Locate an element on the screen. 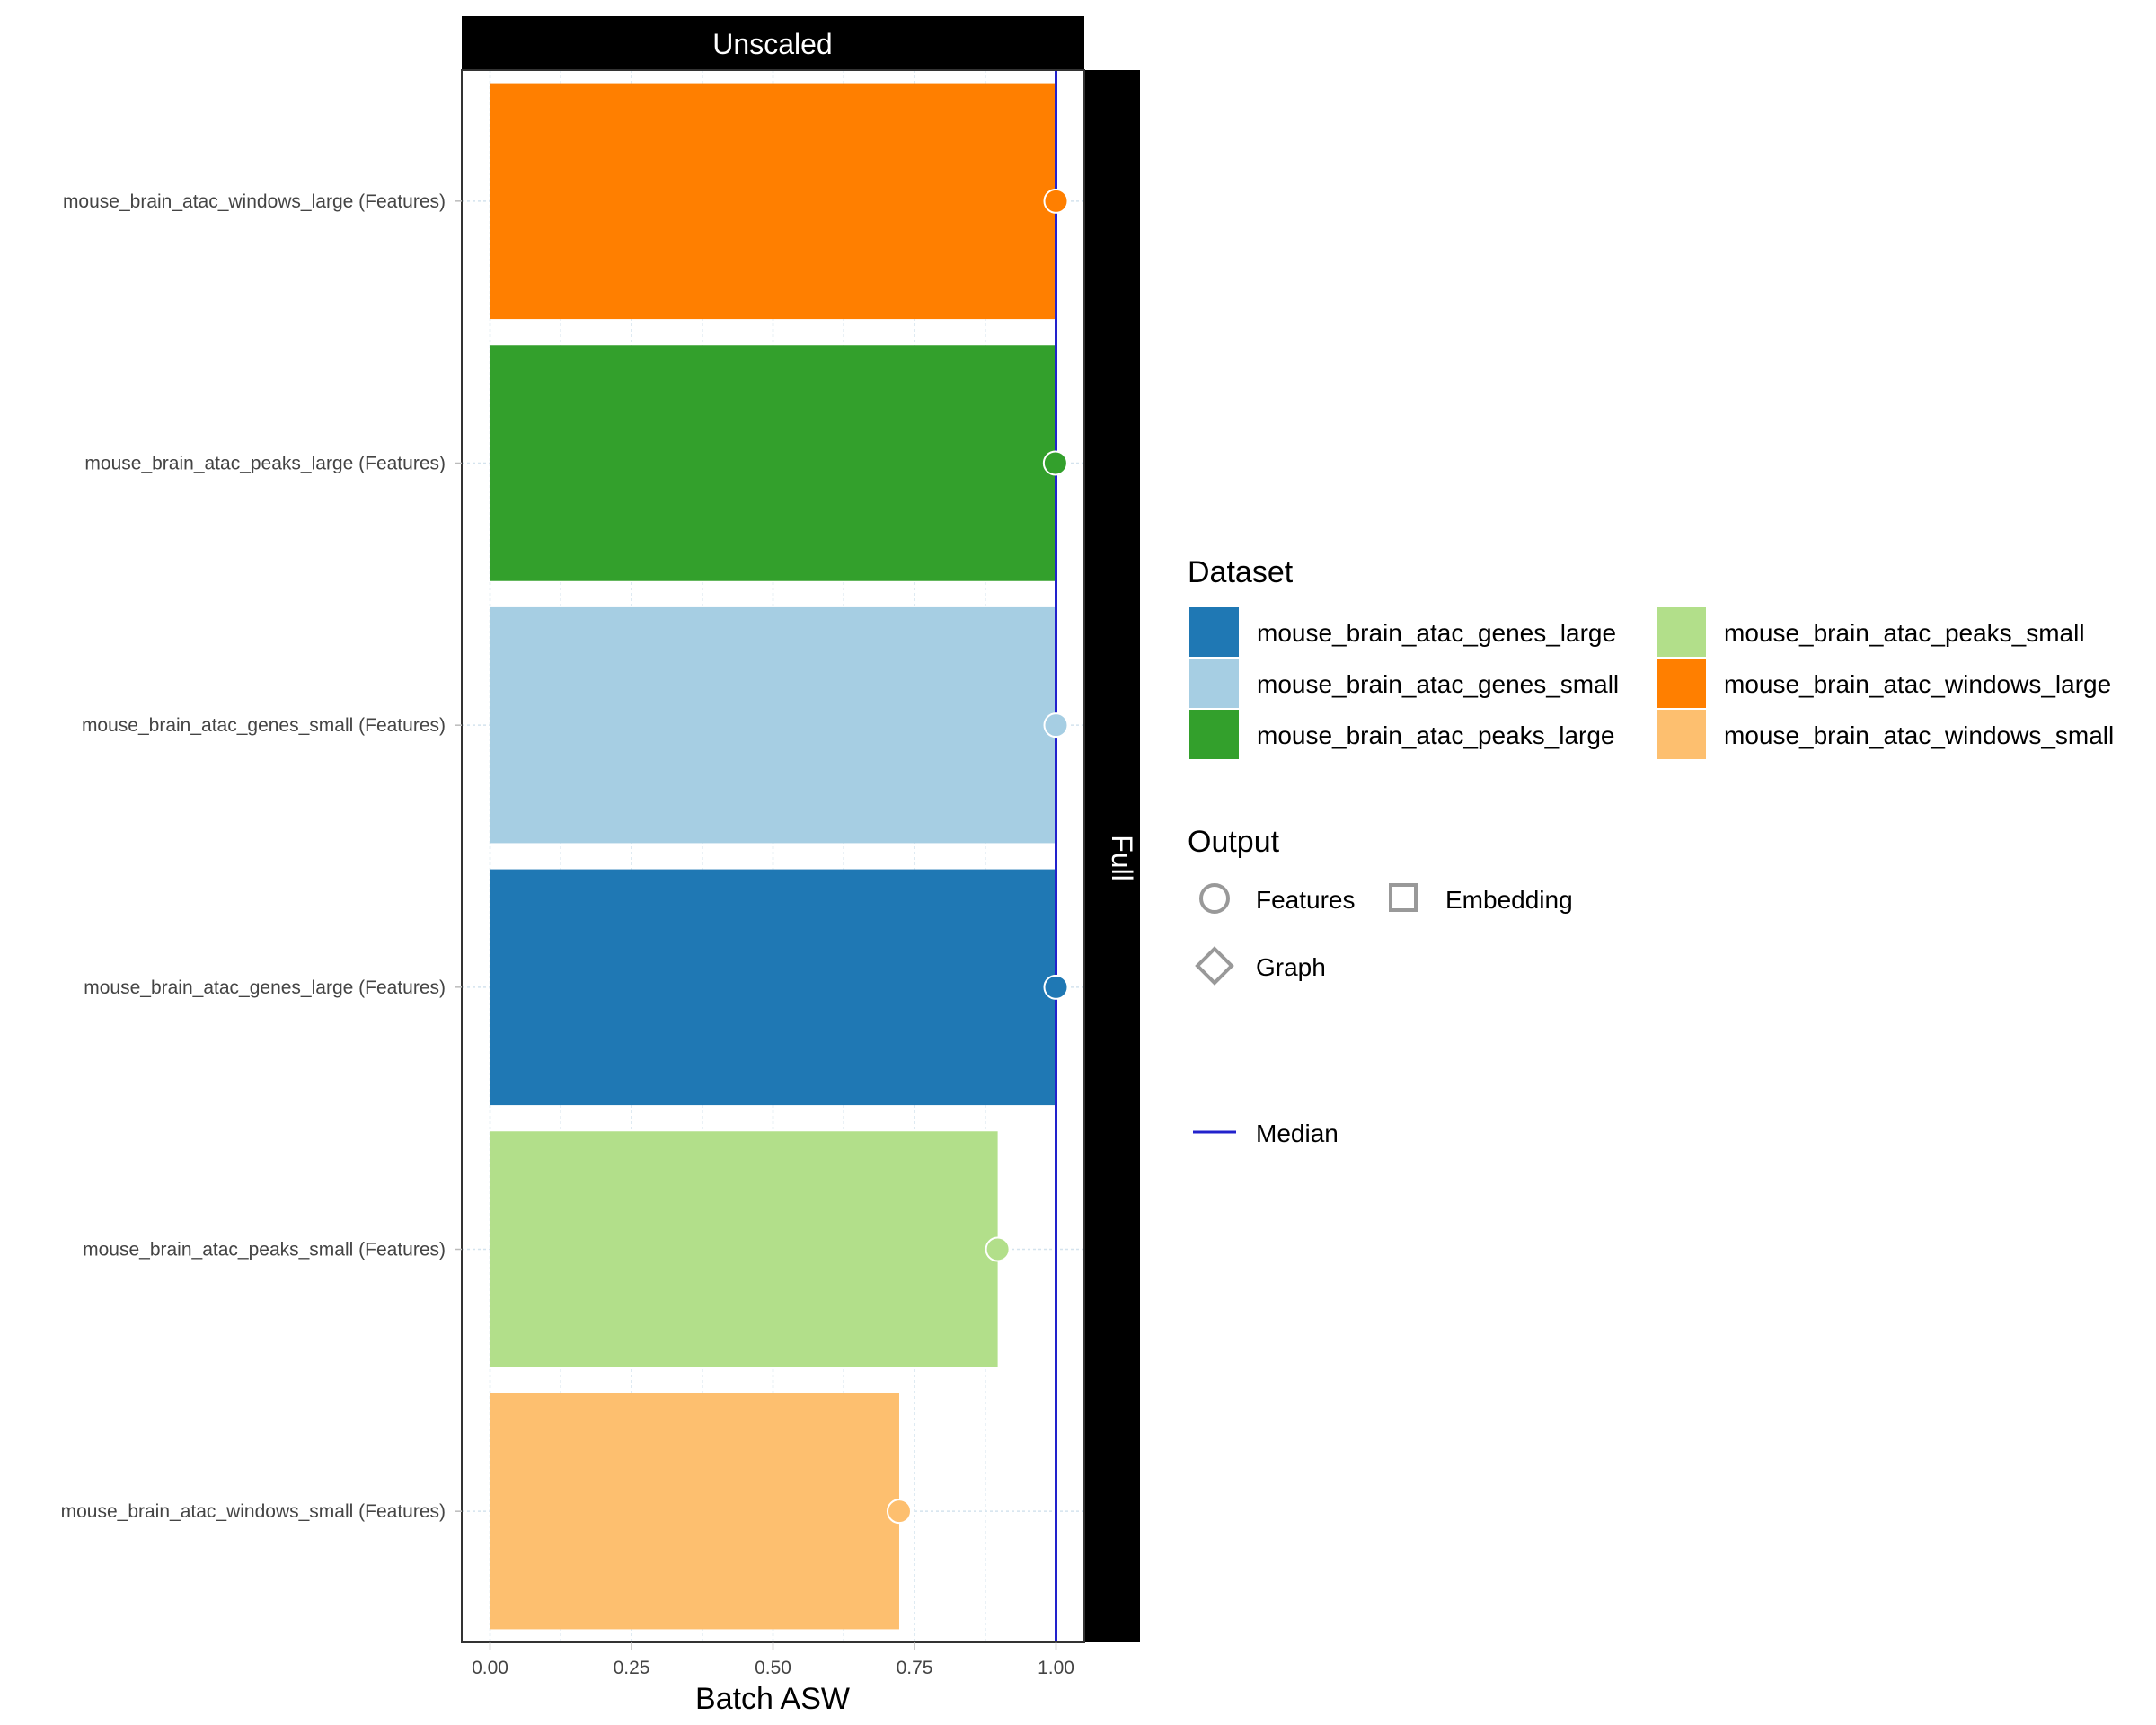 This screenshot has width=2156, height=1725. point-mouse_brain_atac_peaks_large is located at coordinates (1055, 463).